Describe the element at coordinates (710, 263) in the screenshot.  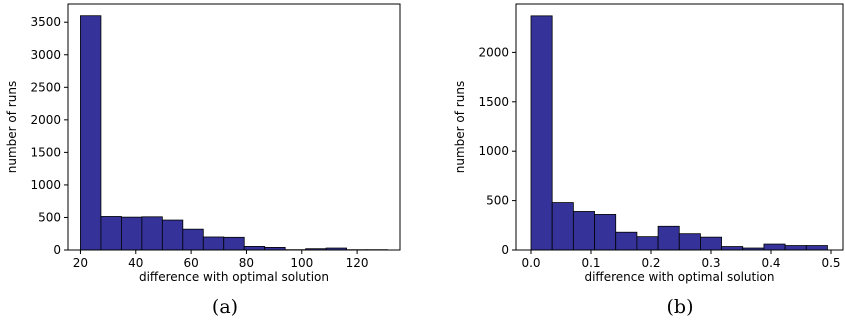
I see `x-tick-label: 0.3` at that location.